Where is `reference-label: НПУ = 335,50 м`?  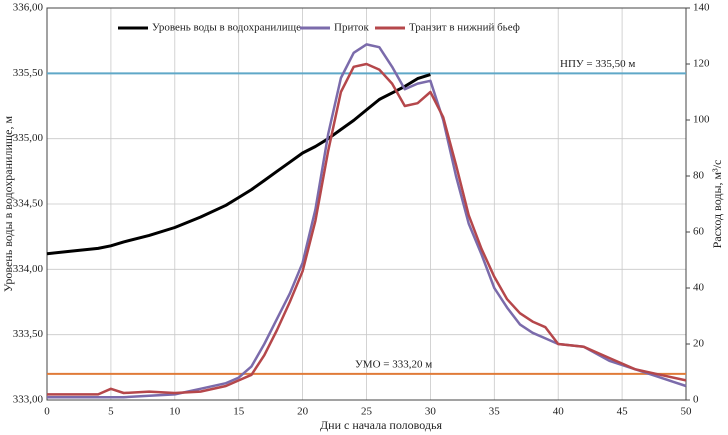 reference-label: НПУ = 335,50 м is located at coordinates (597, 64).